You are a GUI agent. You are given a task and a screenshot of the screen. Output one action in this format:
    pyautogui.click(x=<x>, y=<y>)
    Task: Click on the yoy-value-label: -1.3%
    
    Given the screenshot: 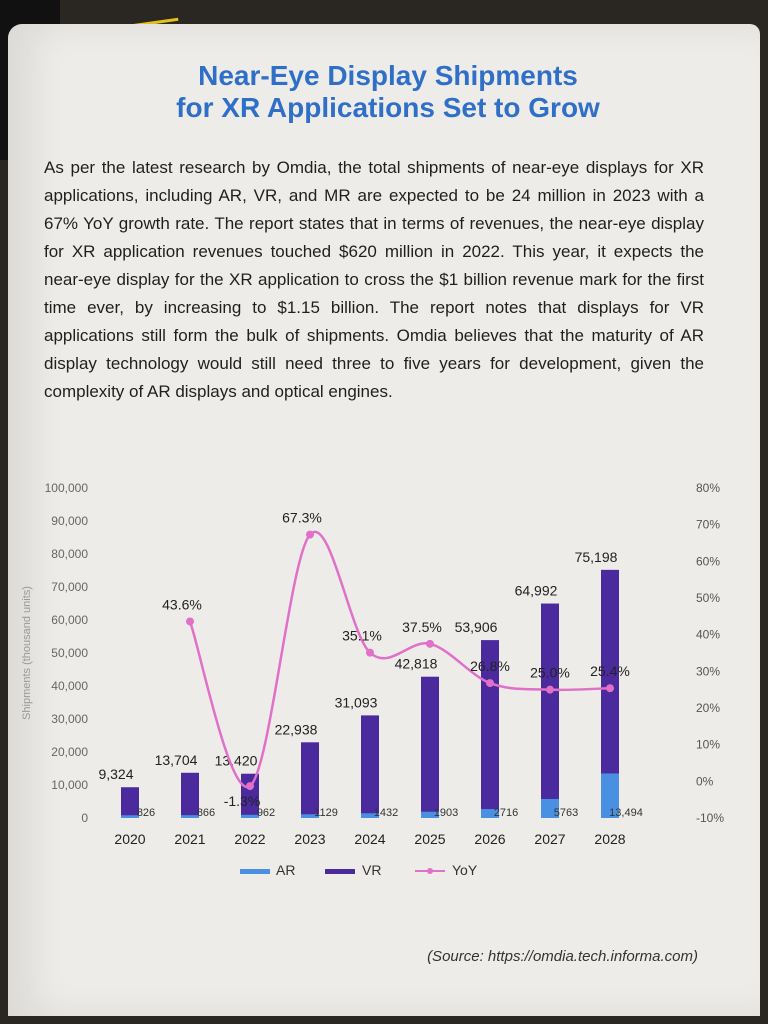 What is the action you would take?
    pyautogui.click(x=242, y=801)
    